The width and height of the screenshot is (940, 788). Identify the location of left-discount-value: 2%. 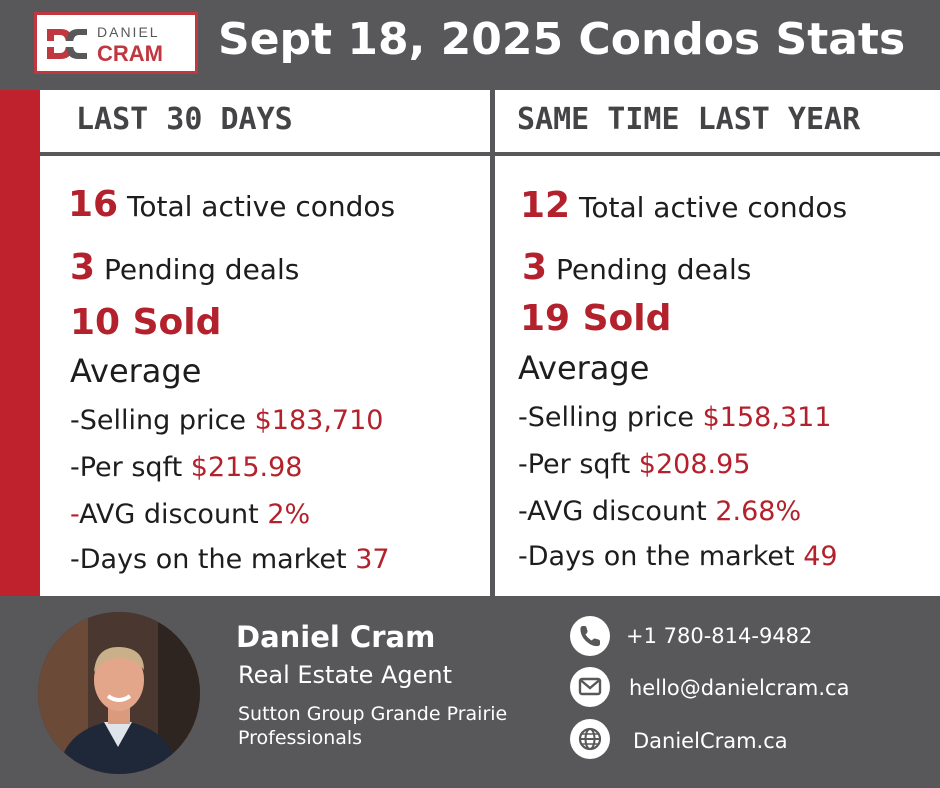
(289, 514).